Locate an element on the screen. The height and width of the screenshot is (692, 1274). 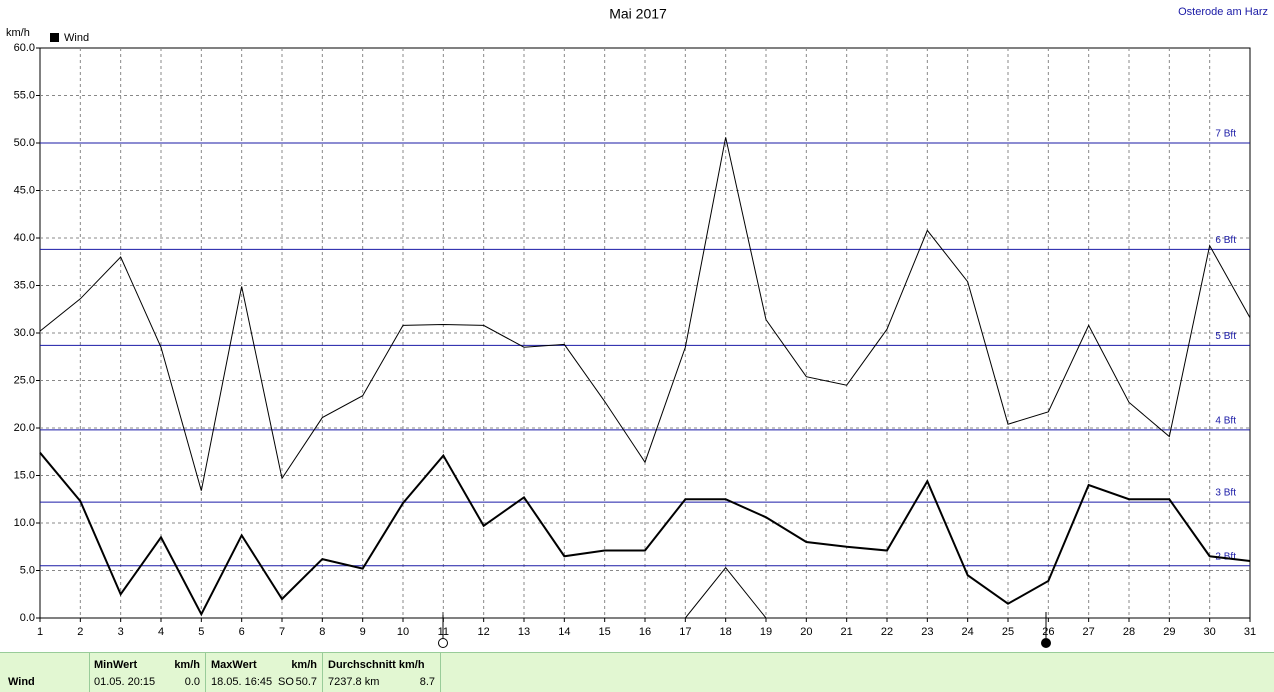
y-tick-label: 50.0 is located at coordinates (24, 143).